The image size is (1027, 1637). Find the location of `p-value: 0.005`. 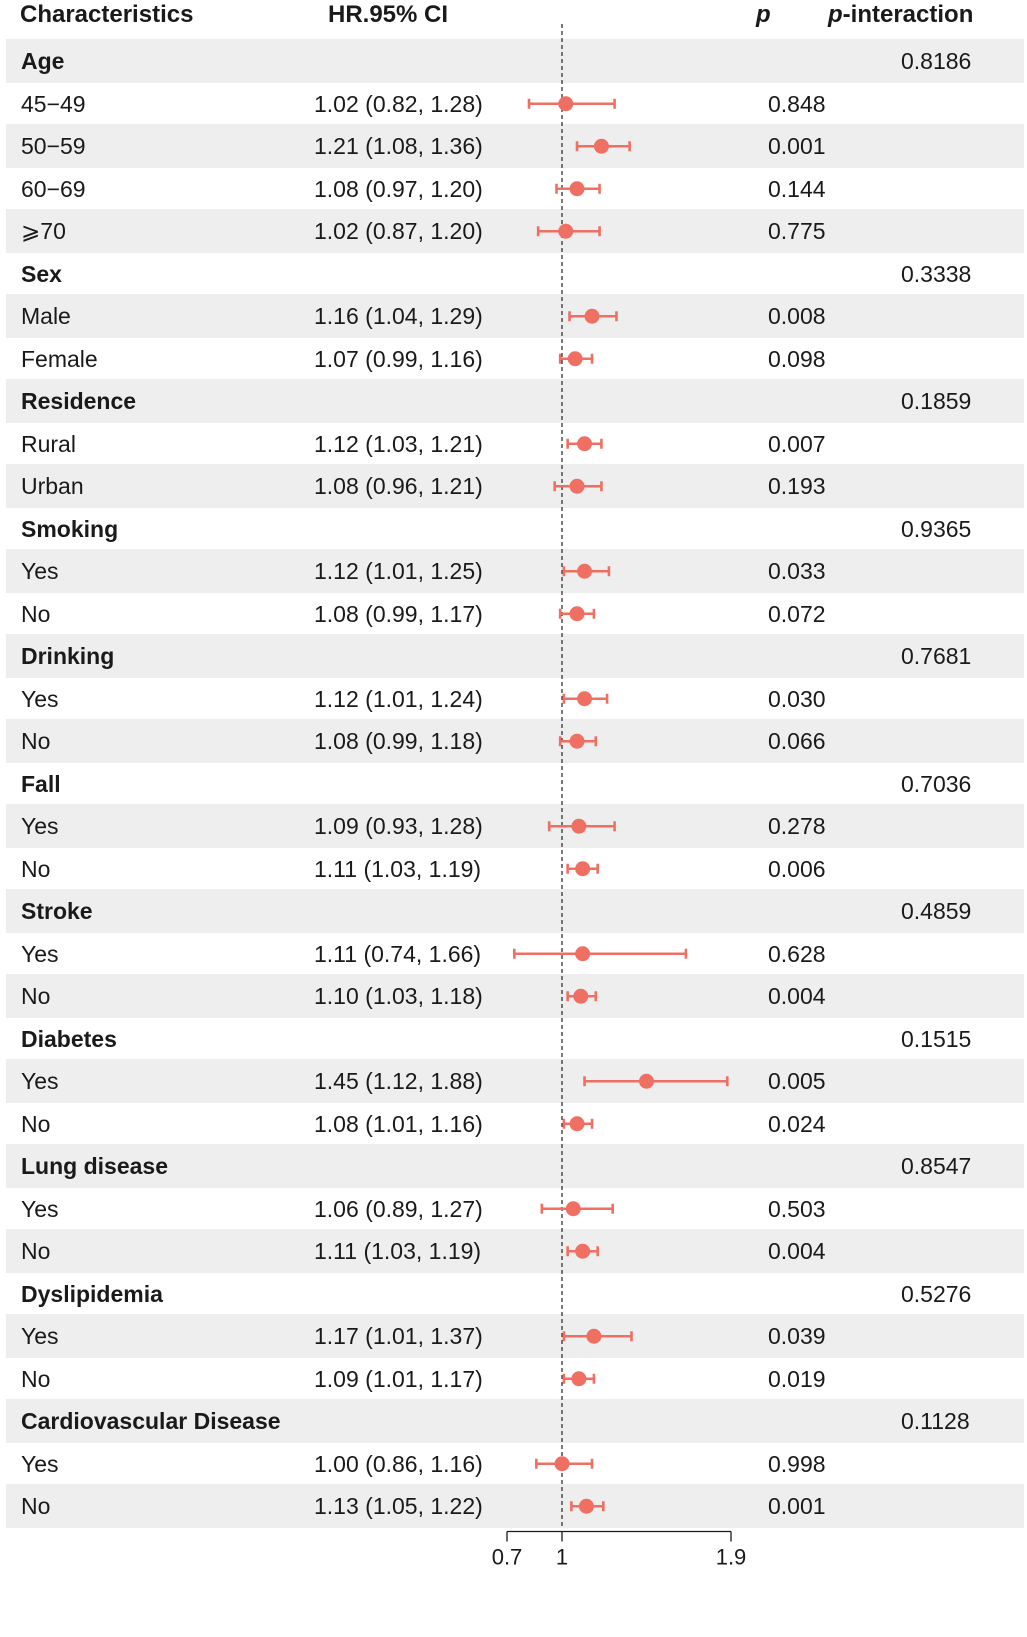

p-value: 0.005 is located at coordinates (797, 1081).